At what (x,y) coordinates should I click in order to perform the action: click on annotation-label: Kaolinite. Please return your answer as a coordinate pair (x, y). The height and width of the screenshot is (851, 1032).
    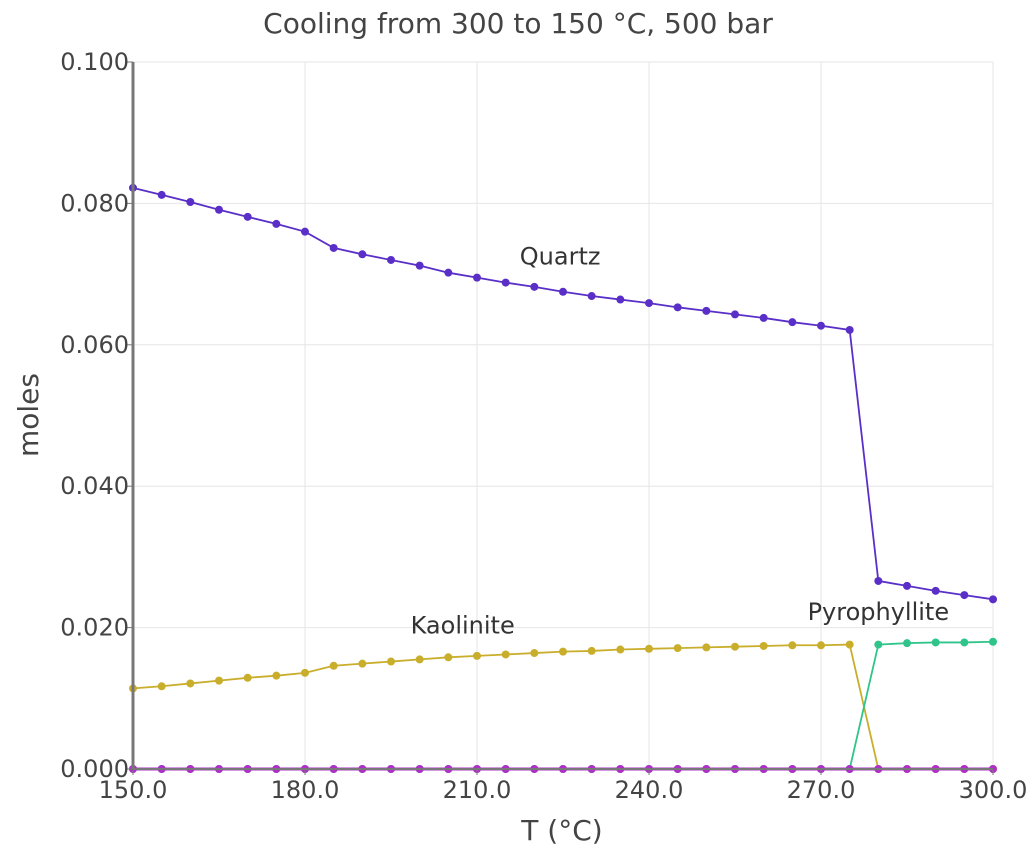
    Looking at the image, I should click on (463, 625).